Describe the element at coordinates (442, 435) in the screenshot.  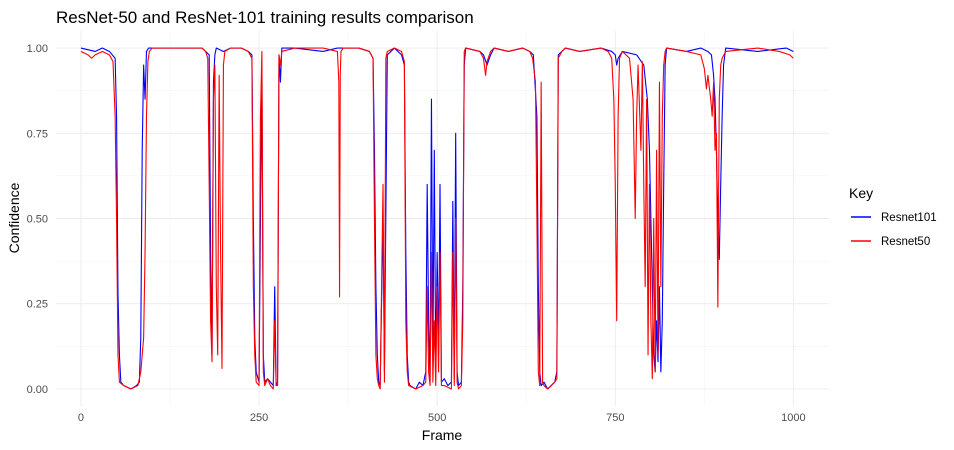
I see `x-axis-title: Frame` at that location.